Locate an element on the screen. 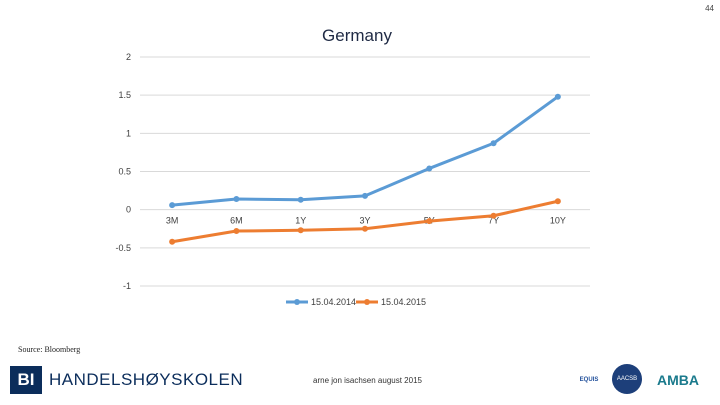 Image resolution: width=720 pixels, height=405 pixels. chart-title: Germany is located at coordinates (357, 35).